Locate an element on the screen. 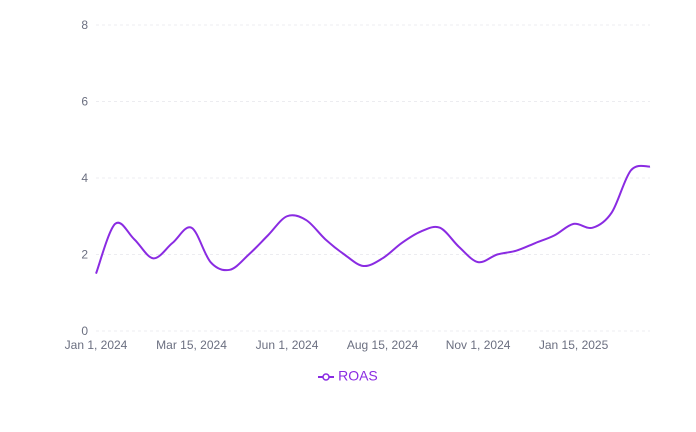  y-tick-label: 2 is located at coordinates (84, 255).